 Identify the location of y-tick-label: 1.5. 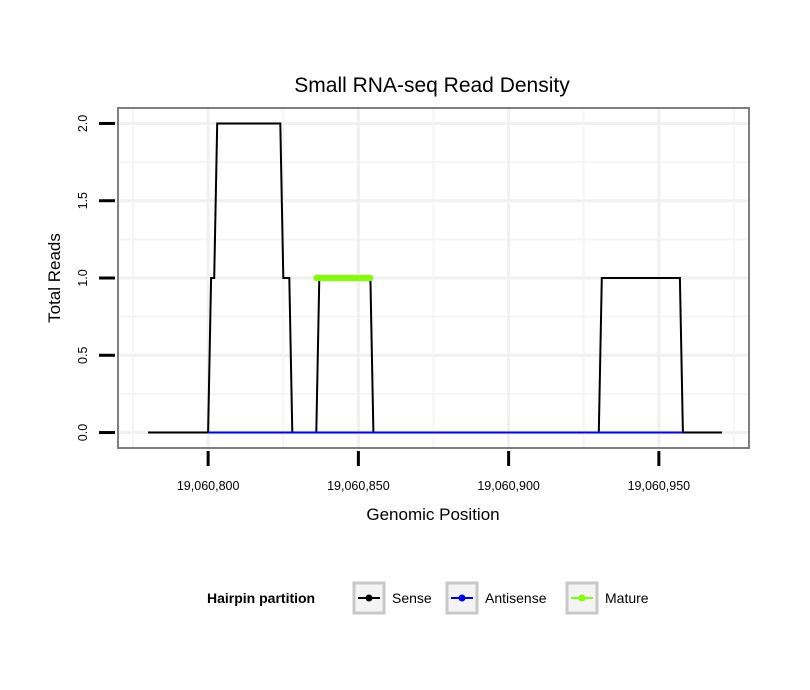
(83, 200).